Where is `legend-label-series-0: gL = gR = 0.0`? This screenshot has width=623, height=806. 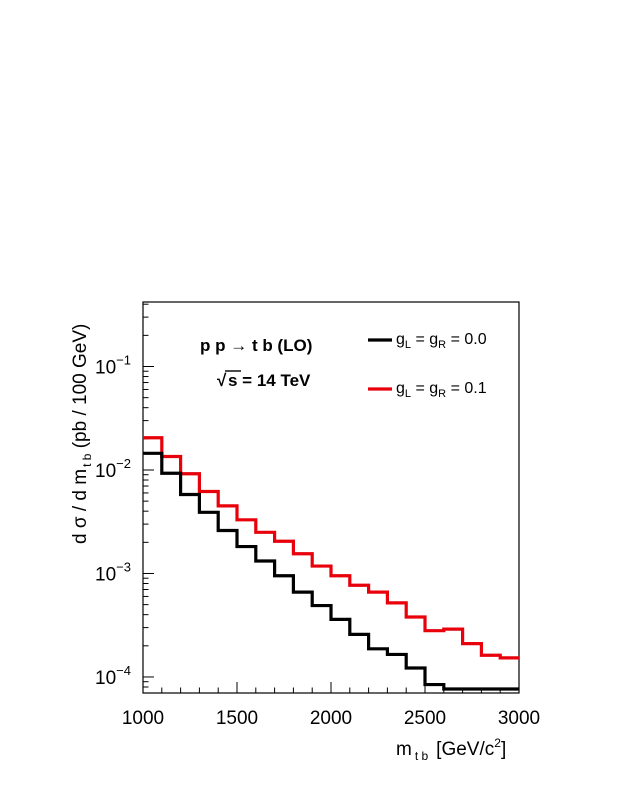
legend-label-series-0: gL = gR = 0.0 is located at coordinates (441, 341).